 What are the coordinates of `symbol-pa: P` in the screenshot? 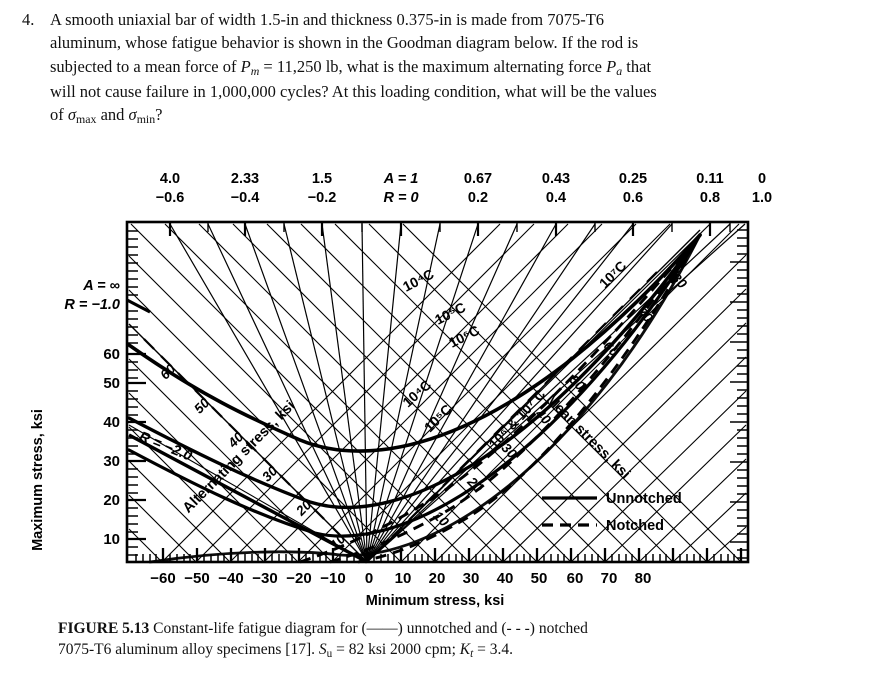 It's located at (611, 66).